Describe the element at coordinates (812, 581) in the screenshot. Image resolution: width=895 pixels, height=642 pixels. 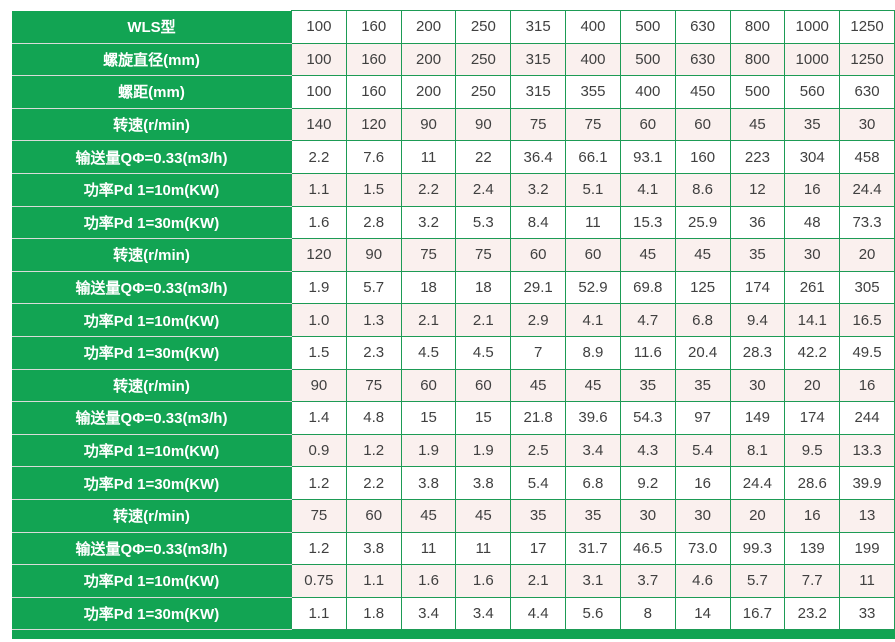
I see `table-cell: 7.7` at that location.